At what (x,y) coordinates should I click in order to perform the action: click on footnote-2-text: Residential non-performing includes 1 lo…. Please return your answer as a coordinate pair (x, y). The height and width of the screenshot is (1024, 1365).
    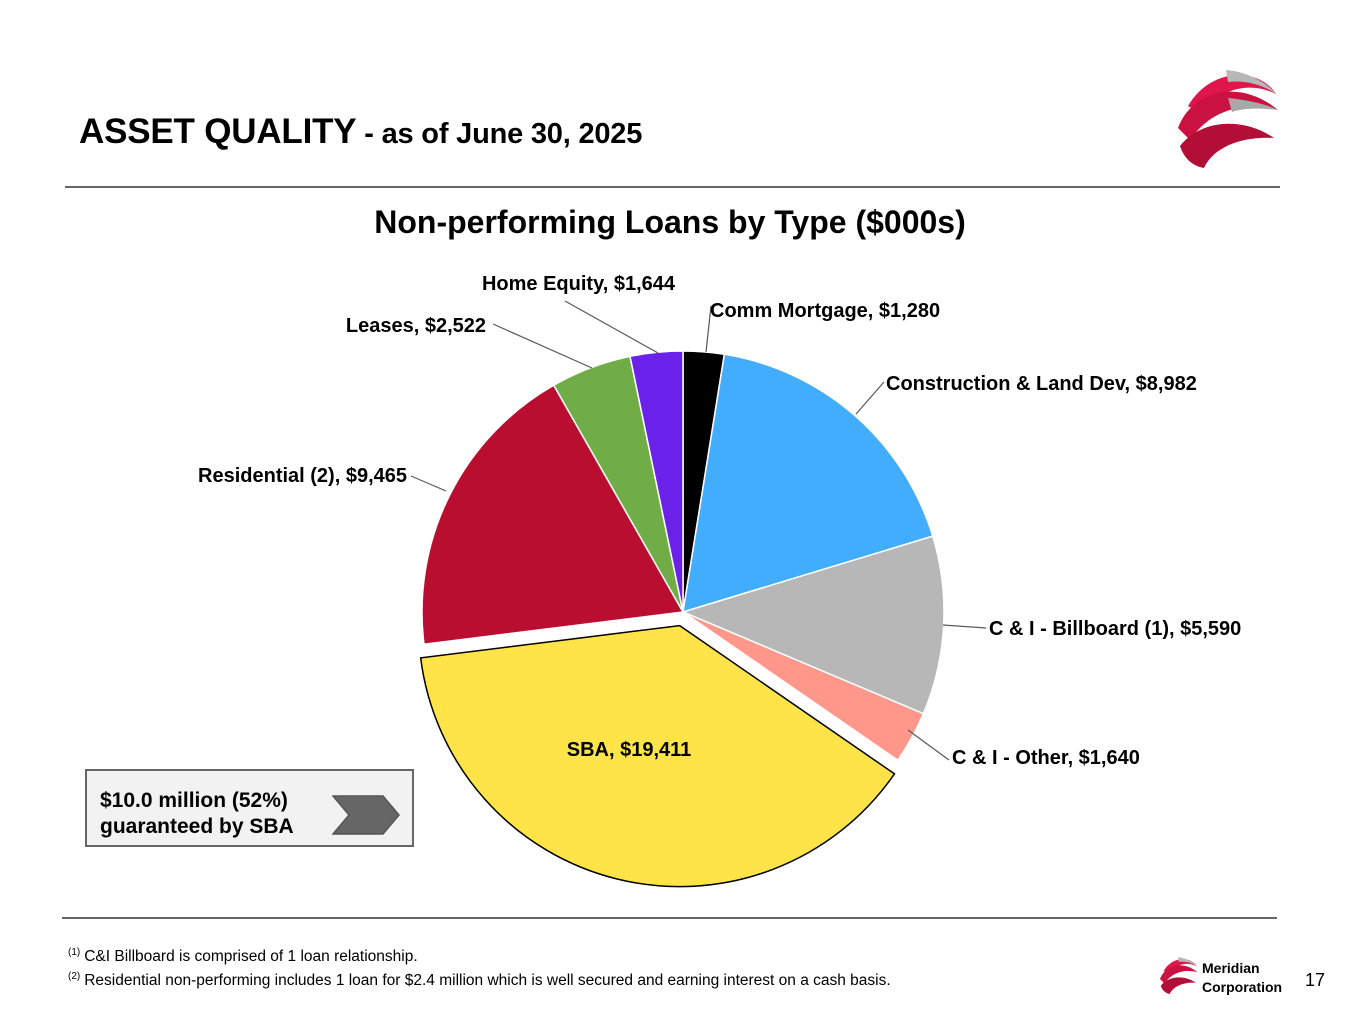
    Looking at the image, I should click on (487, 980).